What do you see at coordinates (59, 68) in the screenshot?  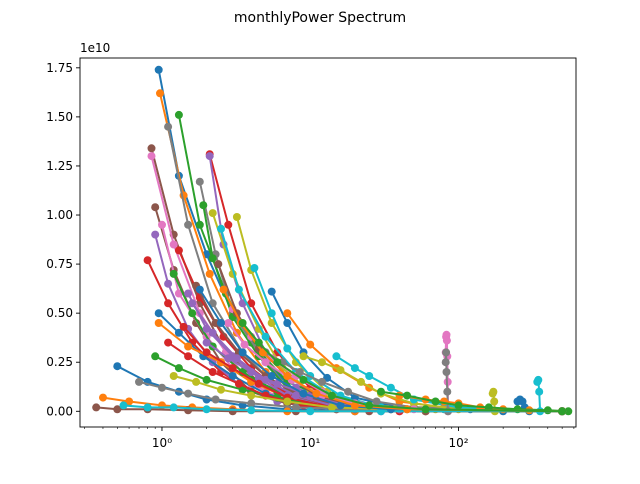 I see `y-tick-label: 1.75` at bounding box center [59, 68].